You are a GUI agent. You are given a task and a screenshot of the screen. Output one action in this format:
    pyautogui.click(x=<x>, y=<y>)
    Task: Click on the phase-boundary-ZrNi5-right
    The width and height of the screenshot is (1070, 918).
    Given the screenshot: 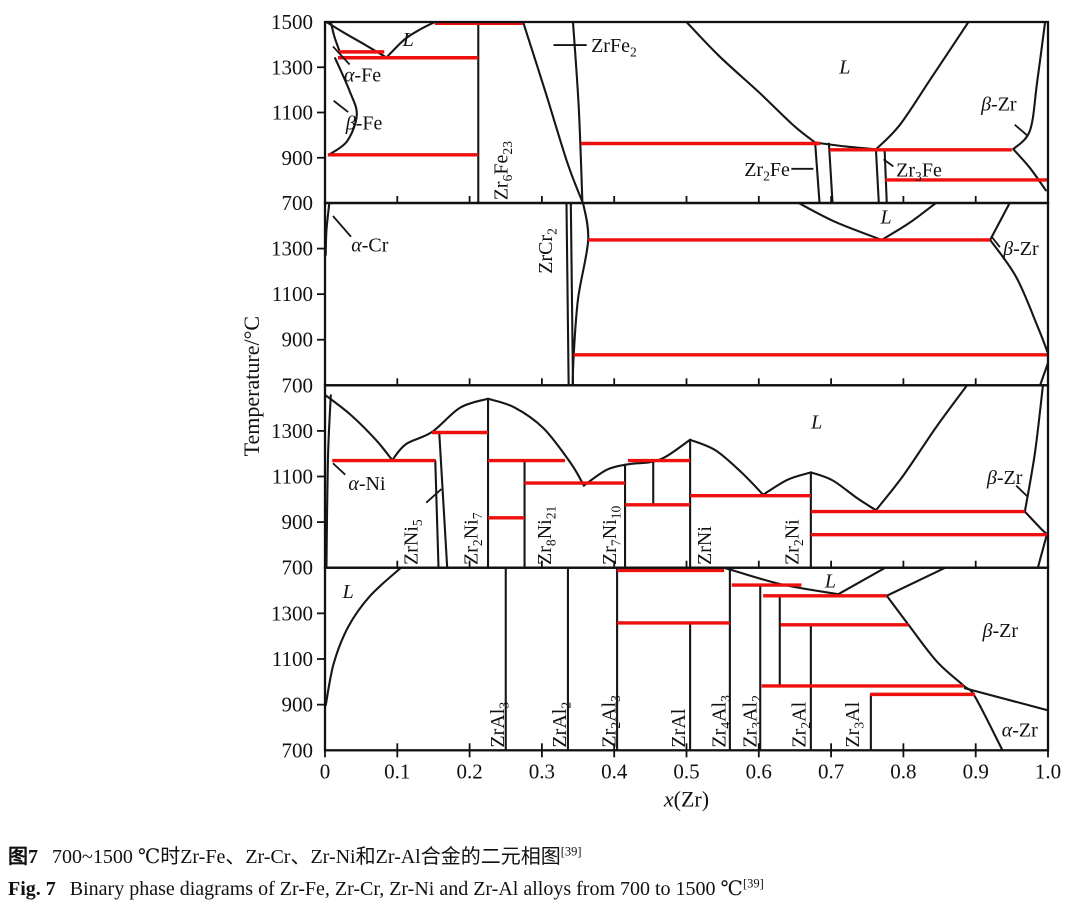 What is the action you would take?
    pyautogui.click(x=443, y=499)
    